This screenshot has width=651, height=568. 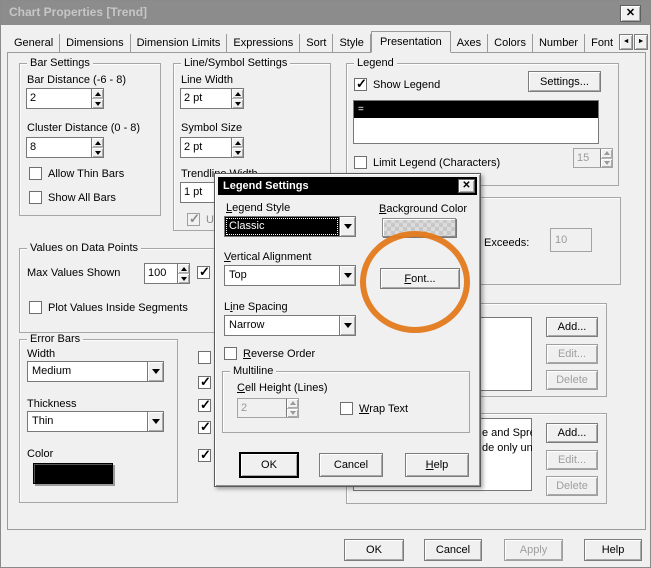 What do you see at coordinates (317, 43) in the screenshot?
I see `tab-sort: Sort` at bounding box center [317, 43].